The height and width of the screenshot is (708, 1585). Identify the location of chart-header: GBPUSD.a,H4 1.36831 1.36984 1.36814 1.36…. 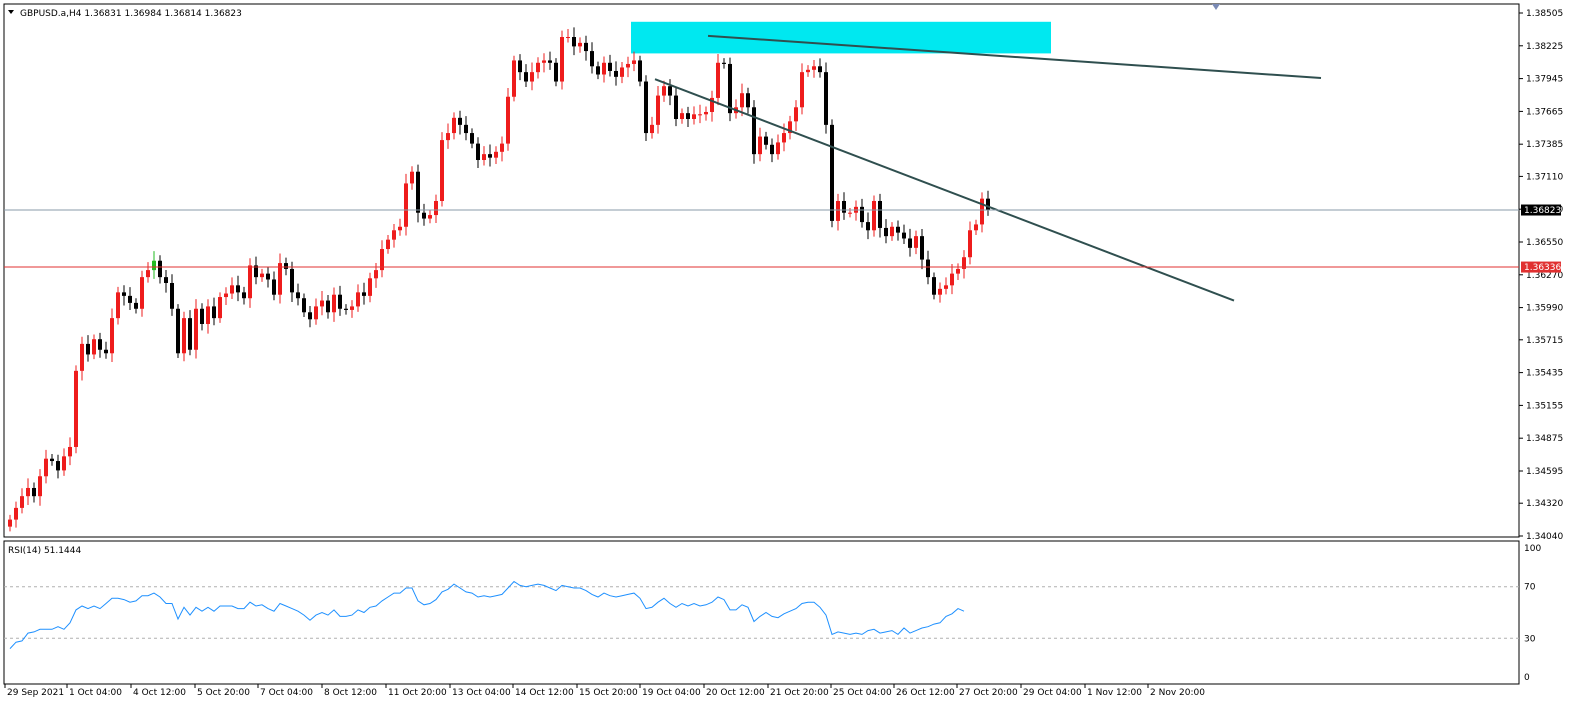
(125, 14).